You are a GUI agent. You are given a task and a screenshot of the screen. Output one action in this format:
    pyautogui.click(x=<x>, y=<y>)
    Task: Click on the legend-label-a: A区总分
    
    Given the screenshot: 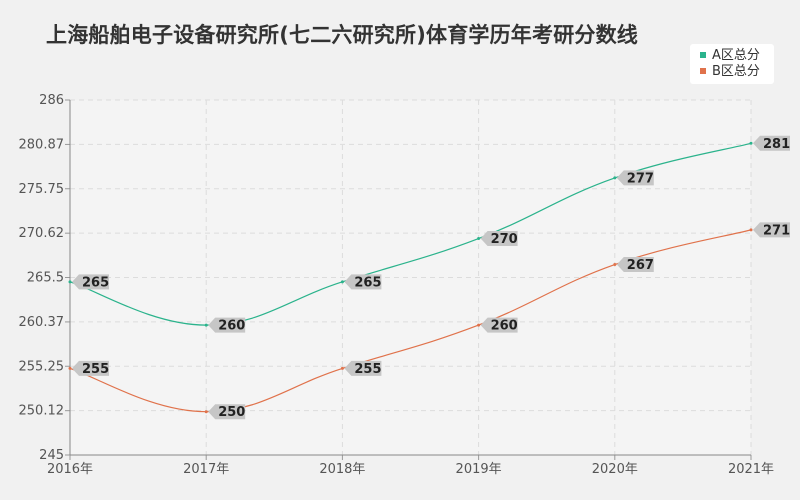 What is the action you would take?
    pyautogui.click(x=736, y=55)
    